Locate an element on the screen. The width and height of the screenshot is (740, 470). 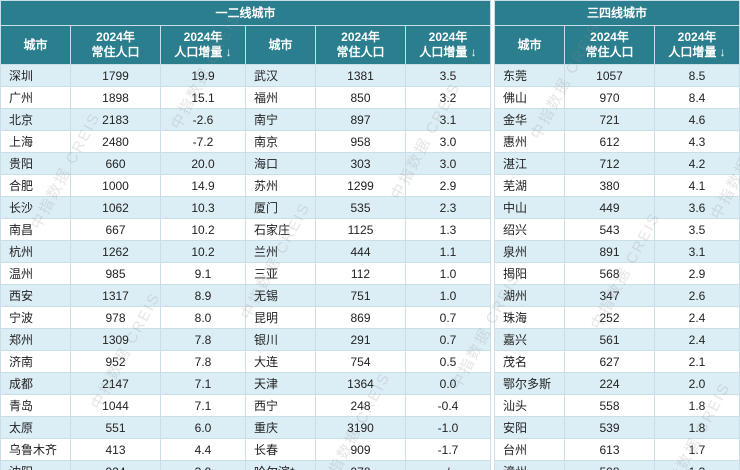
population-cell: 660 is located at coordinates (115, 163).